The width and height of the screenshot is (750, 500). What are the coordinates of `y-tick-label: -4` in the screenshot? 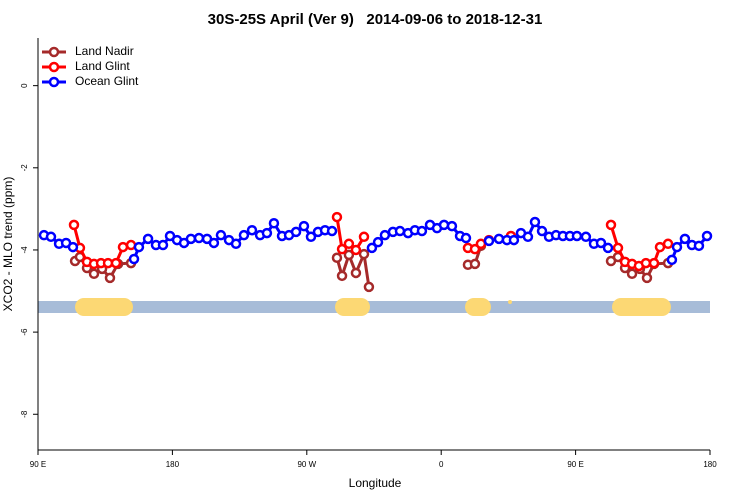 It's located at (24, 250).